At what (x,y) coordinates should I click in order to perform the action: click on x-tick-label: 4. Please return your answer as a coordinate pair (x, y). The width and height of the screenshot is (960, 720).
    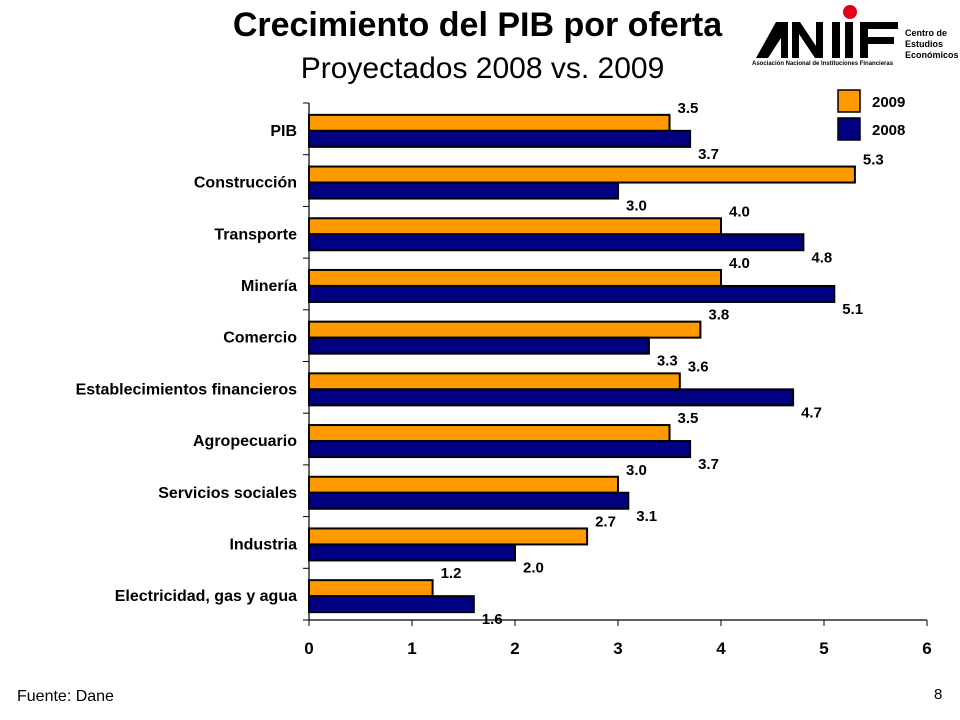
    Looking at the image, I should click on (721, 648).